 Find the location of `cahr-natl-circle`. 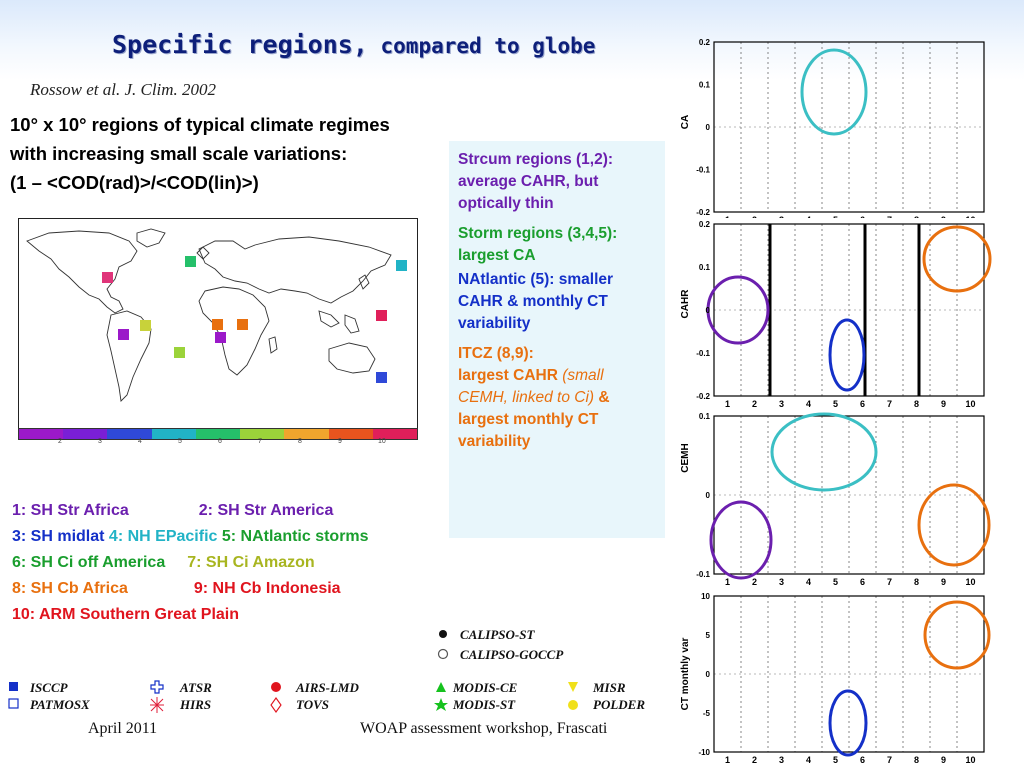

cahr-natl-circle is located at coordinates (847, 355).